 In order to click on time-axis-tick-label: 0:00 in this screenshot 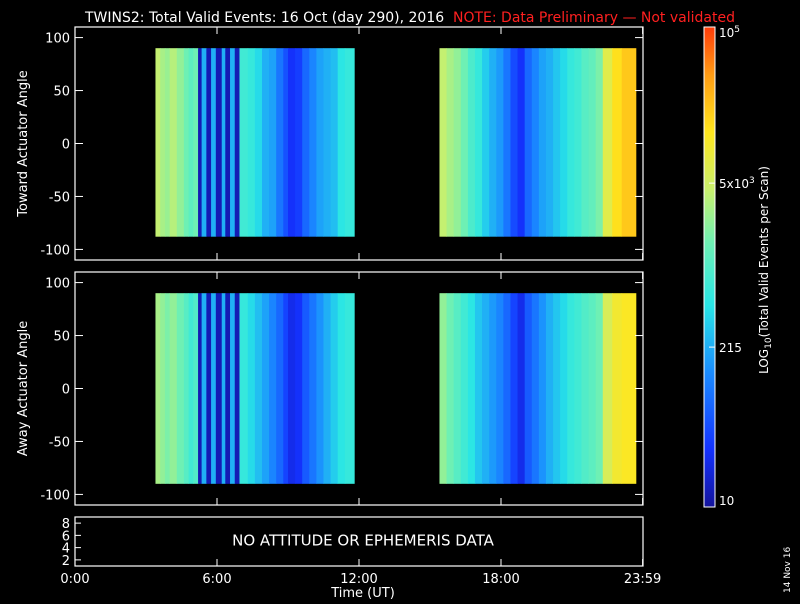, I will do `click(74, 579)`.